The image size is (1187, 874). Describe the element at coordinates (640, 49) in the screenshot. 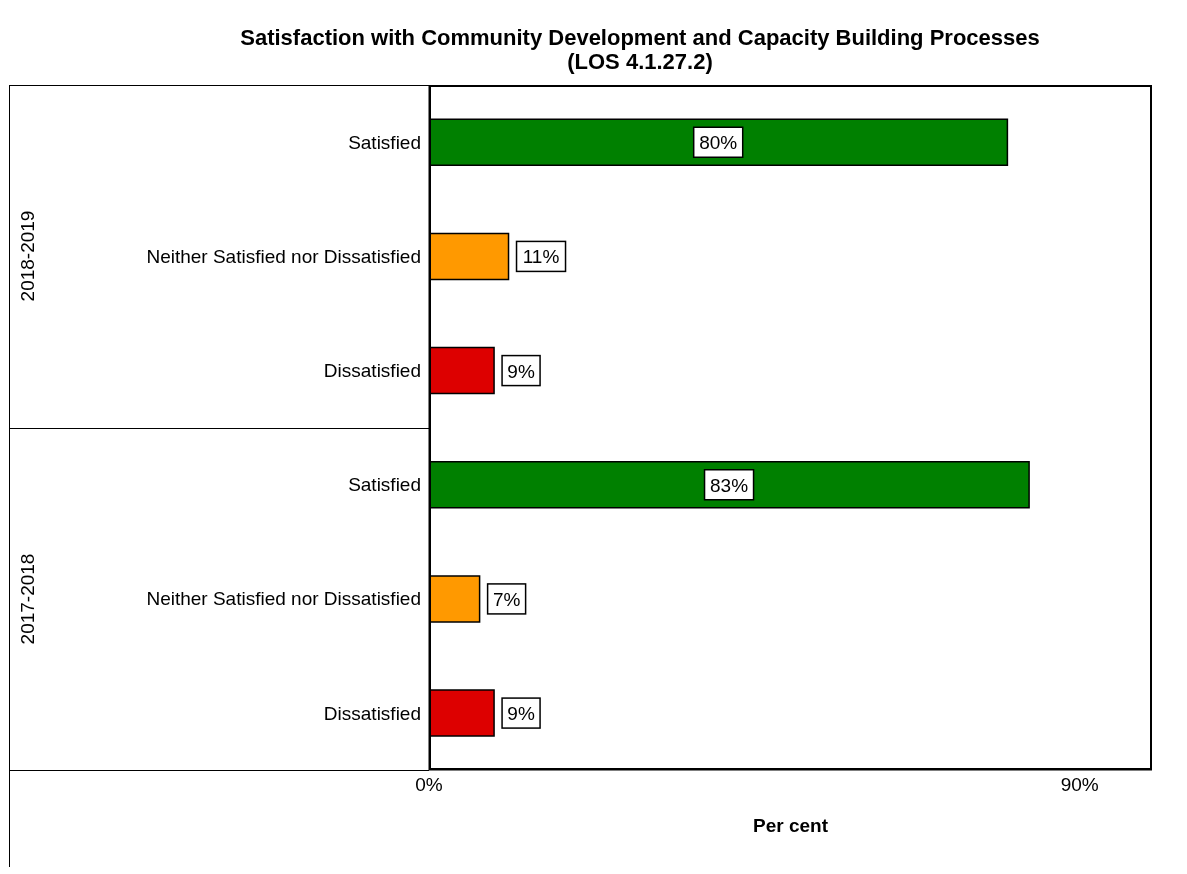

I see `chart-title: Satisfaction with Community Development and Capacity Building Processes (LOS 4.1.27.2)` at that location.